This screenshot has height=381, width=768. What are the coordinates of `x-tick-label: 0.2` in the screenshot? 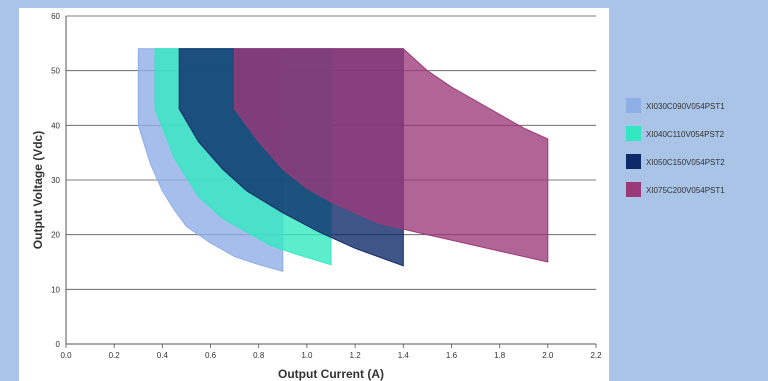 It's located at (115, 355).